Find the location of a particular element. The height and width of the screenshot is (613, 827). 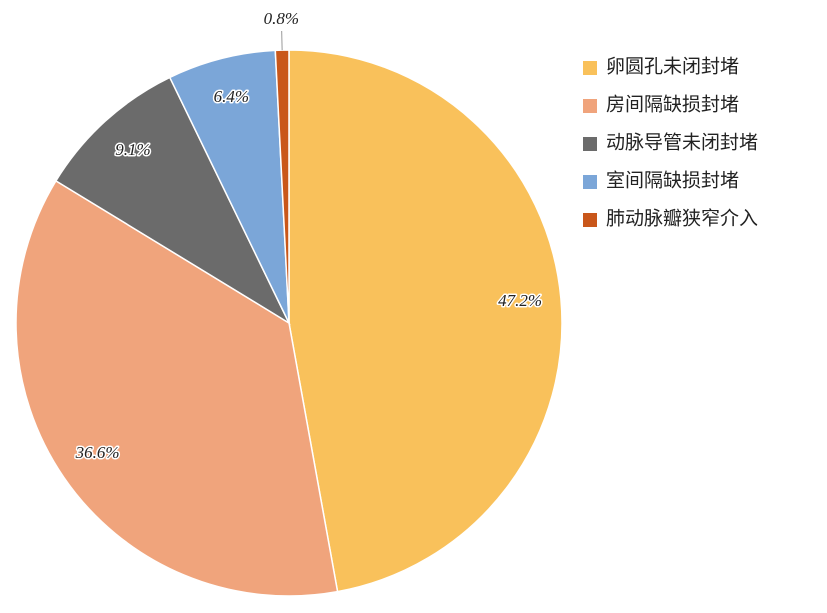

legend-label: 房间隔缺损封堵 is located at coordinates (672, 104).